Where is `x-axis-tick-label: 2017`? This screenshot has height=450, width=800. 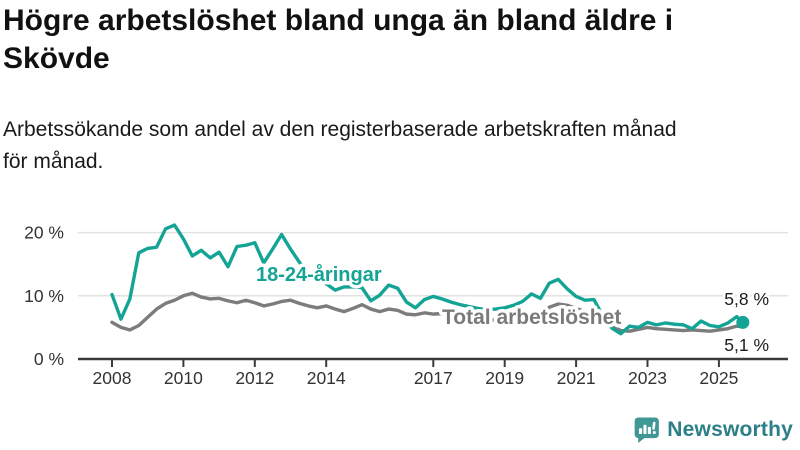
x-axis-tick-label: 2017 is located at coordinates (433, 378).